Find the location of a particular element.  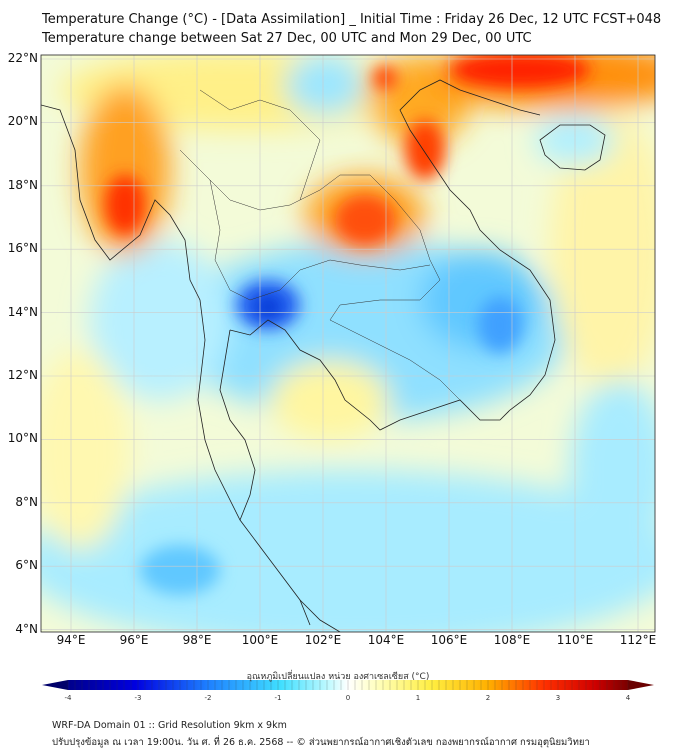

lat-tick-label: 12°N is located at coordinates (22, 375).